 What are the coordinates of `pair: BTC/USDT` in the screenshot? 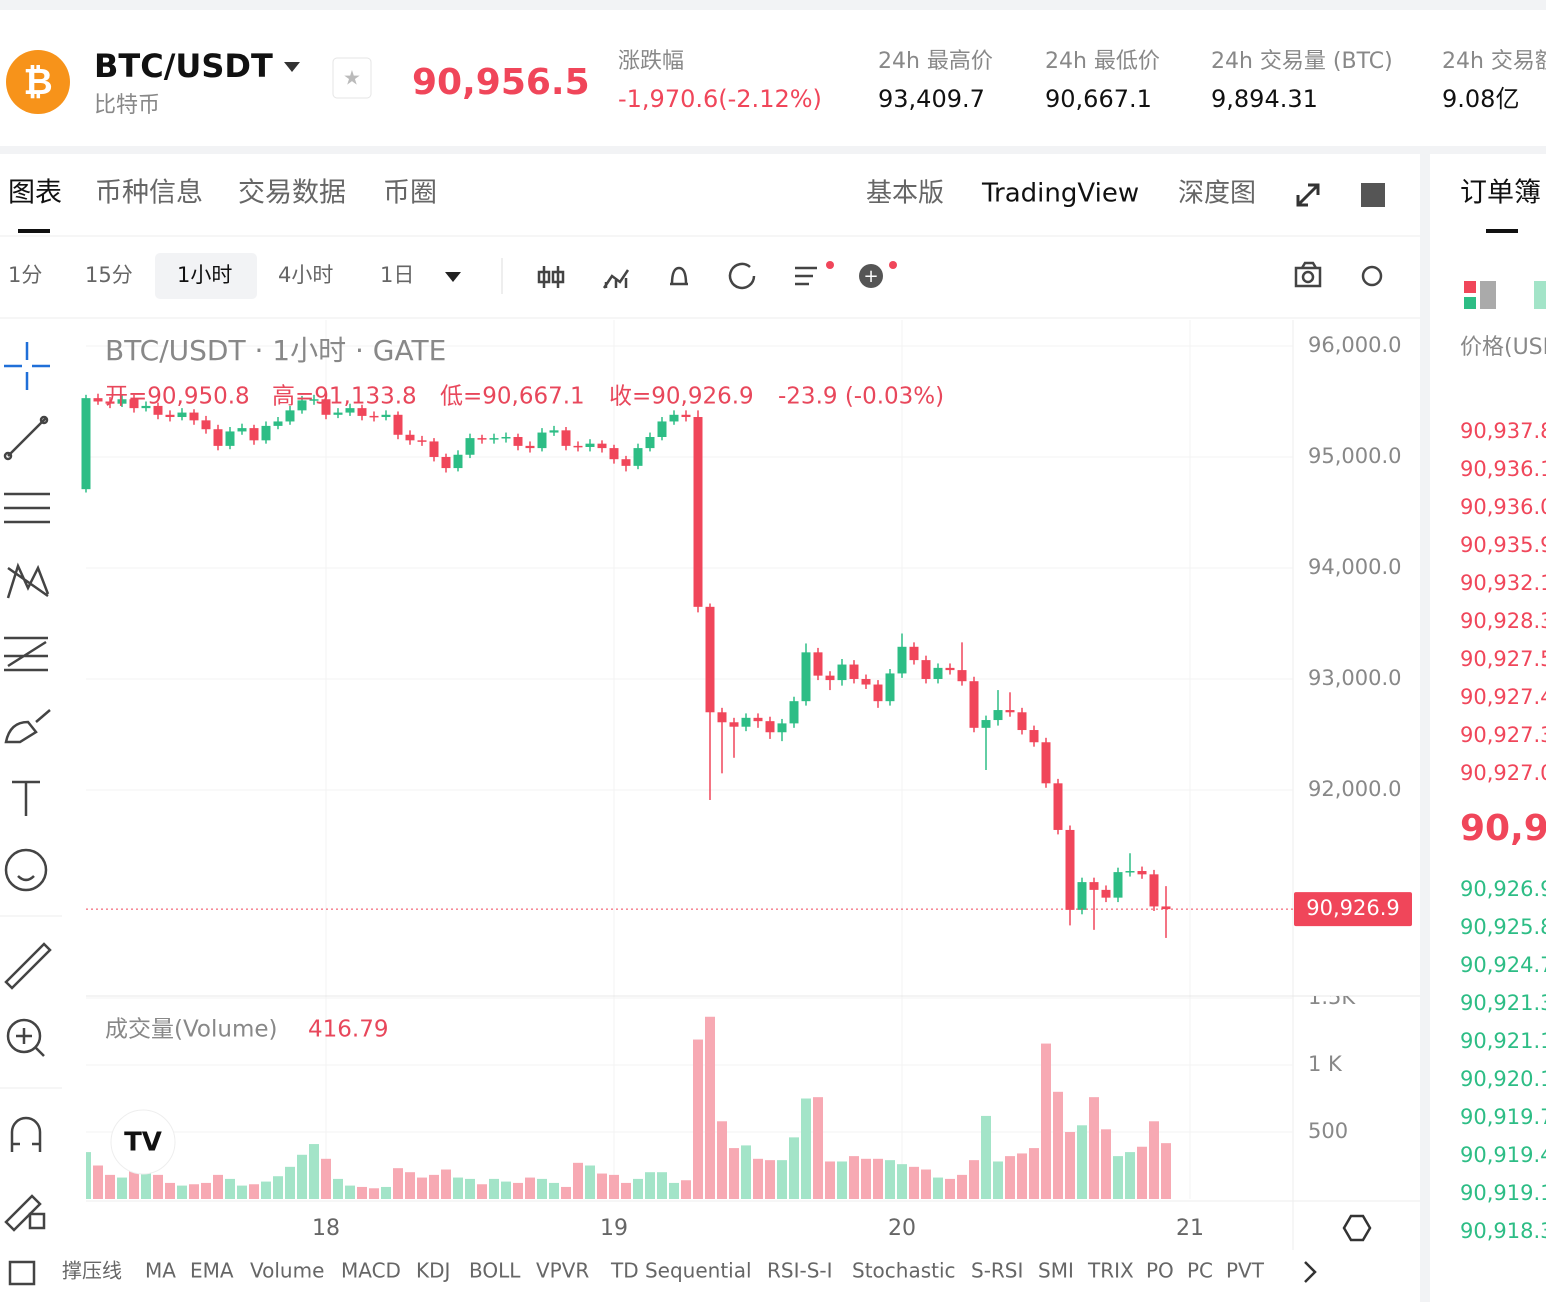 It's located at (183, 66).